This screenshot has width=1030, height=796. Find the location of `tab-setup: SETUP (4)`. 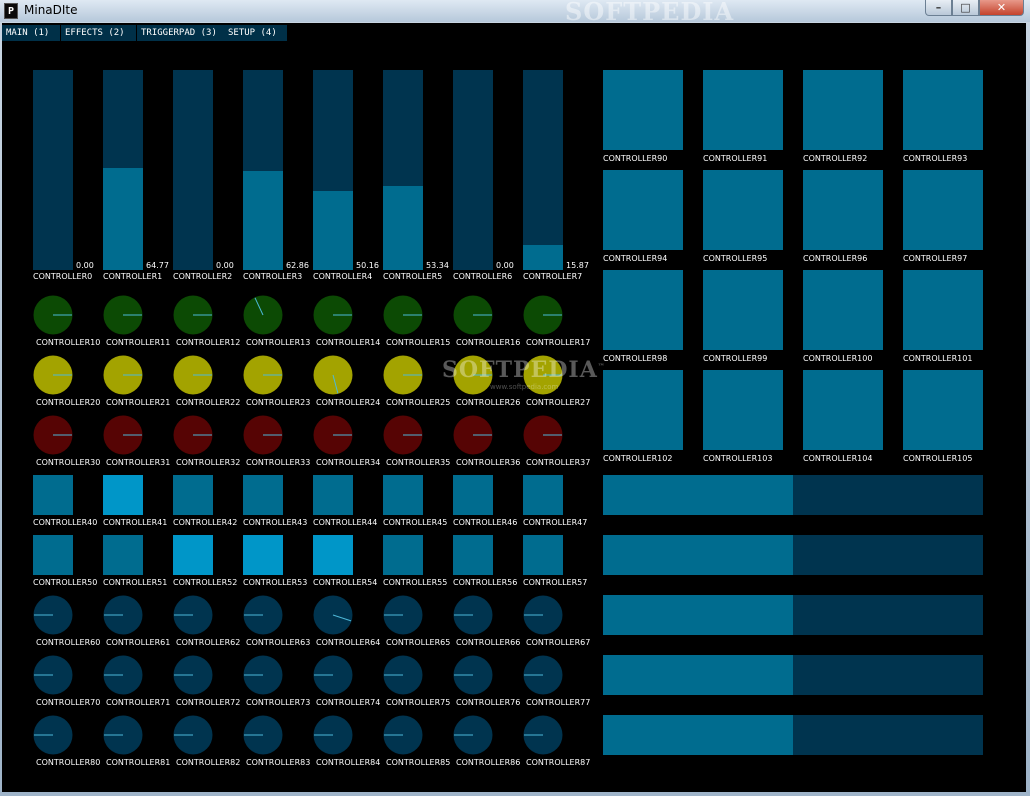

tab-setup: SETUP (4) is located at coordinates (255, 33).